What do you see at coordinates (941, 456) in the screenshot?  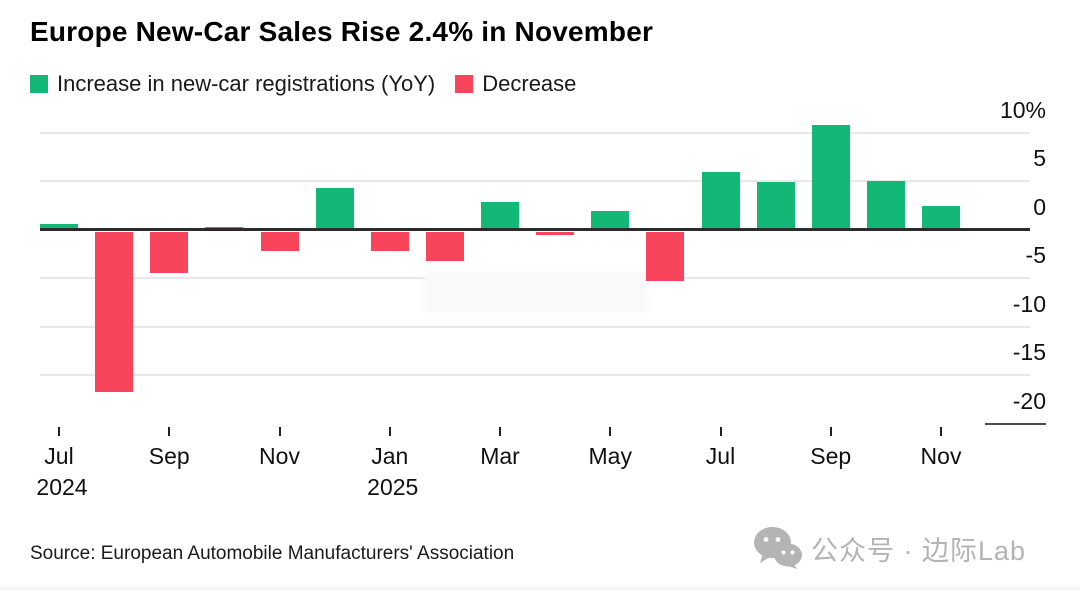 I see `x-axis-label-nov-16: Nov` at bounding box center [941, 456].